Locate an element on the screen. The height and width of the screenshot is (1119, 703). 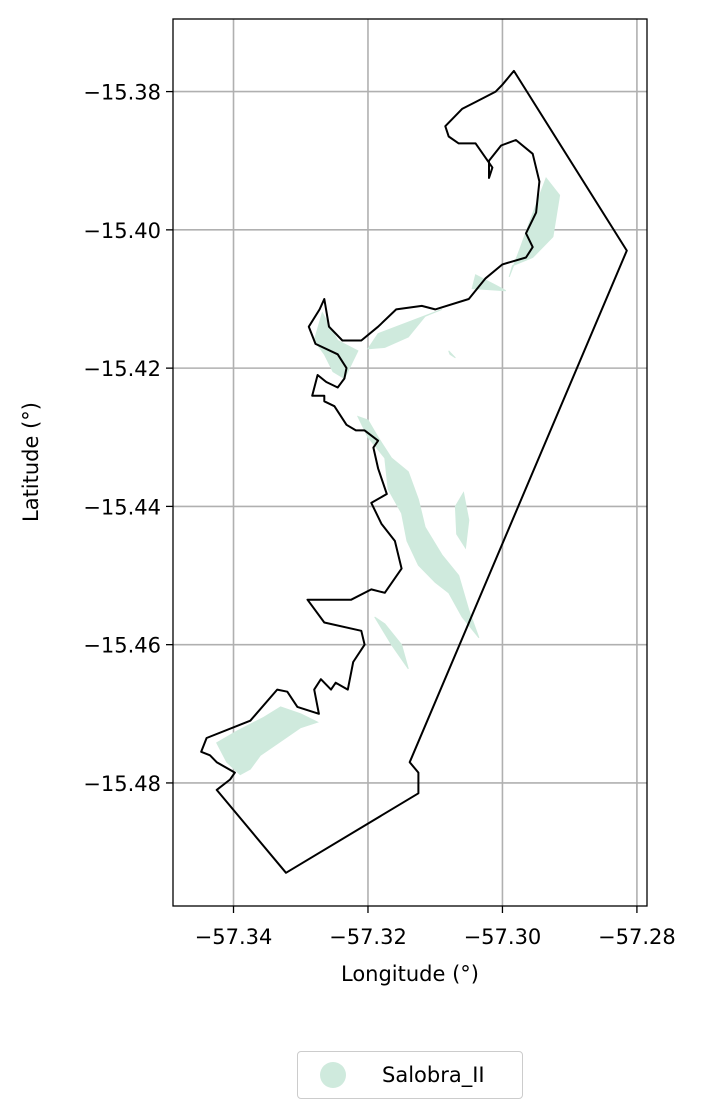
x-tick-label-0: −57.34 is located at coordinates (234, 937).